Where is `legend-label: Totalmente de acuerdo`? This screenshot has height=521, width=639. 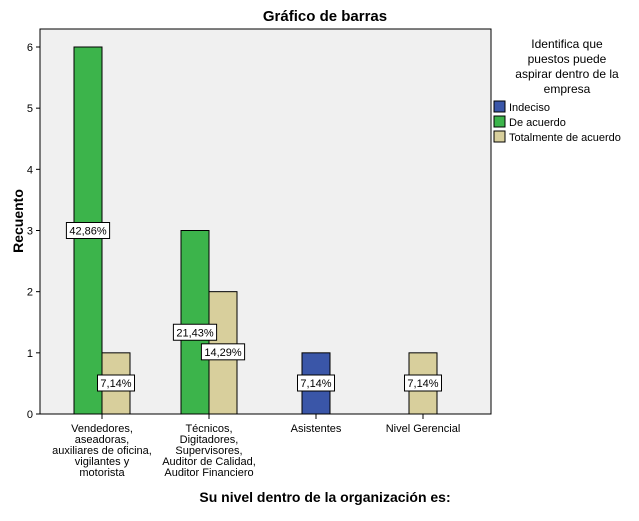
legend-label: Totalmente de acuerdo is located at coordinates (565, 138).